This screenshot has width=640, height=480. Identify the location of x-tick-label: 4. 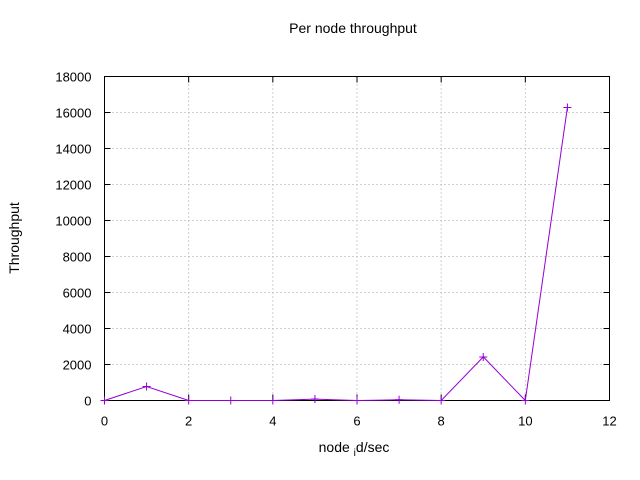
(272, 421).